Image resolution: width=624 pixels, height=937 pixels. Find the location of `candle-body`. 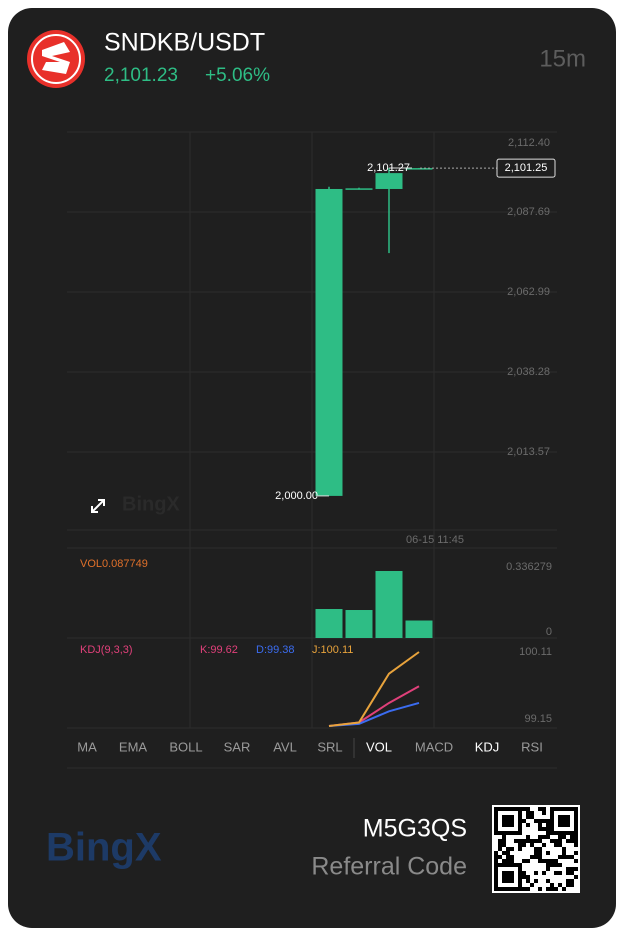

candle-body is located at coordinates (389, 181).